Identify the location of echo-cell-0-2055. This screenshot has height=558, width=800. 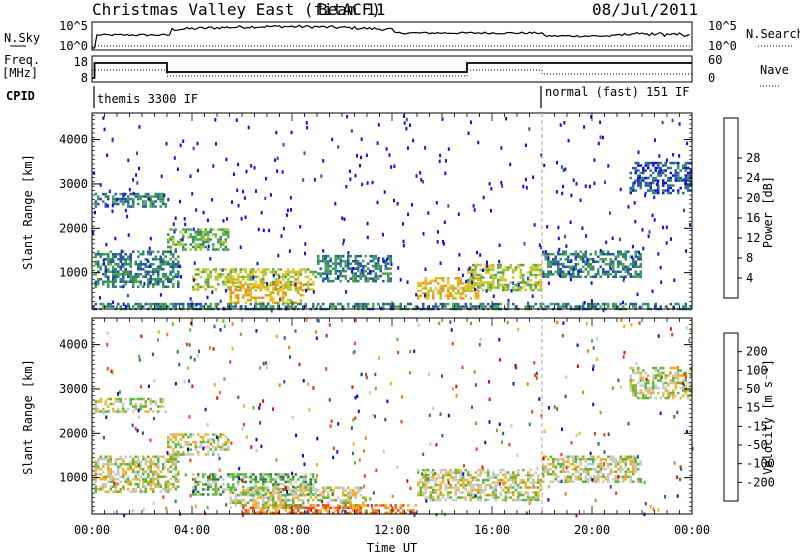
(458, 306).